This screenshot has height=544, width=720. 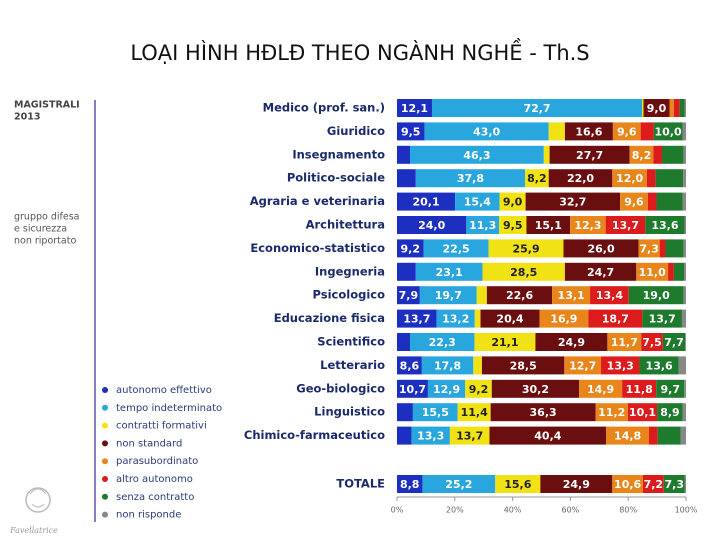 I want to click on value-label: 24,0, so click(x=431, y=225).